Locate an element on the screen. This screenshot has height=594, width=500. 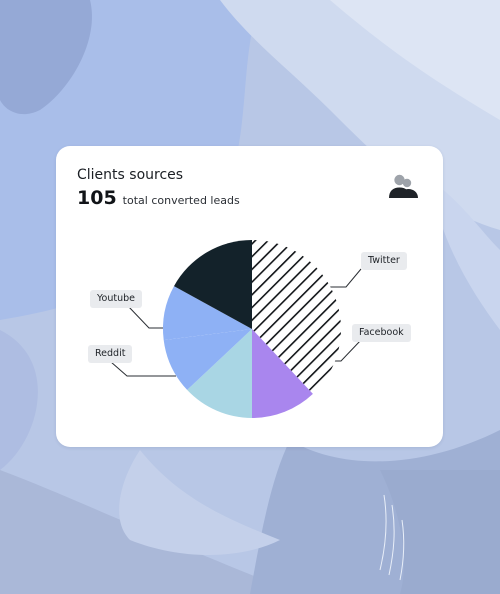
pie-slice-twitter is located at coordinates (296, 317).